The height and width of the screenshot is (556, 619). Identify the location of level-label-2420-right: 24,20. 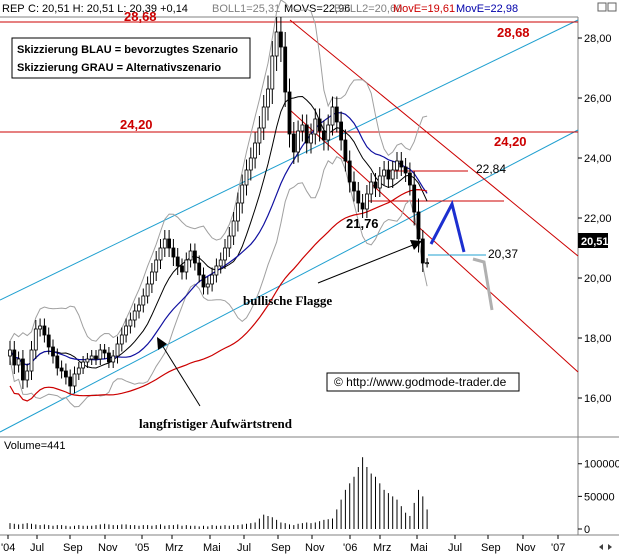
(510, 141).